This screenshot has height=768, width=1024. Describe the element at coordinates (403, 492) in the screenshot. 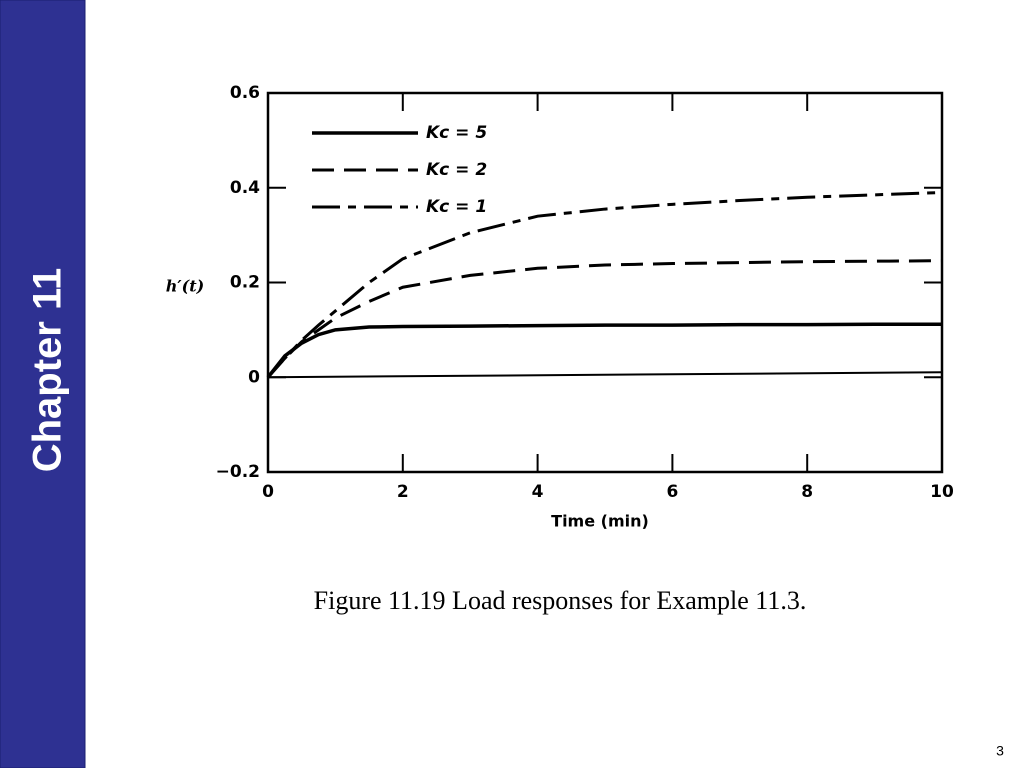

I see `x-tick-label: 2` at that location.